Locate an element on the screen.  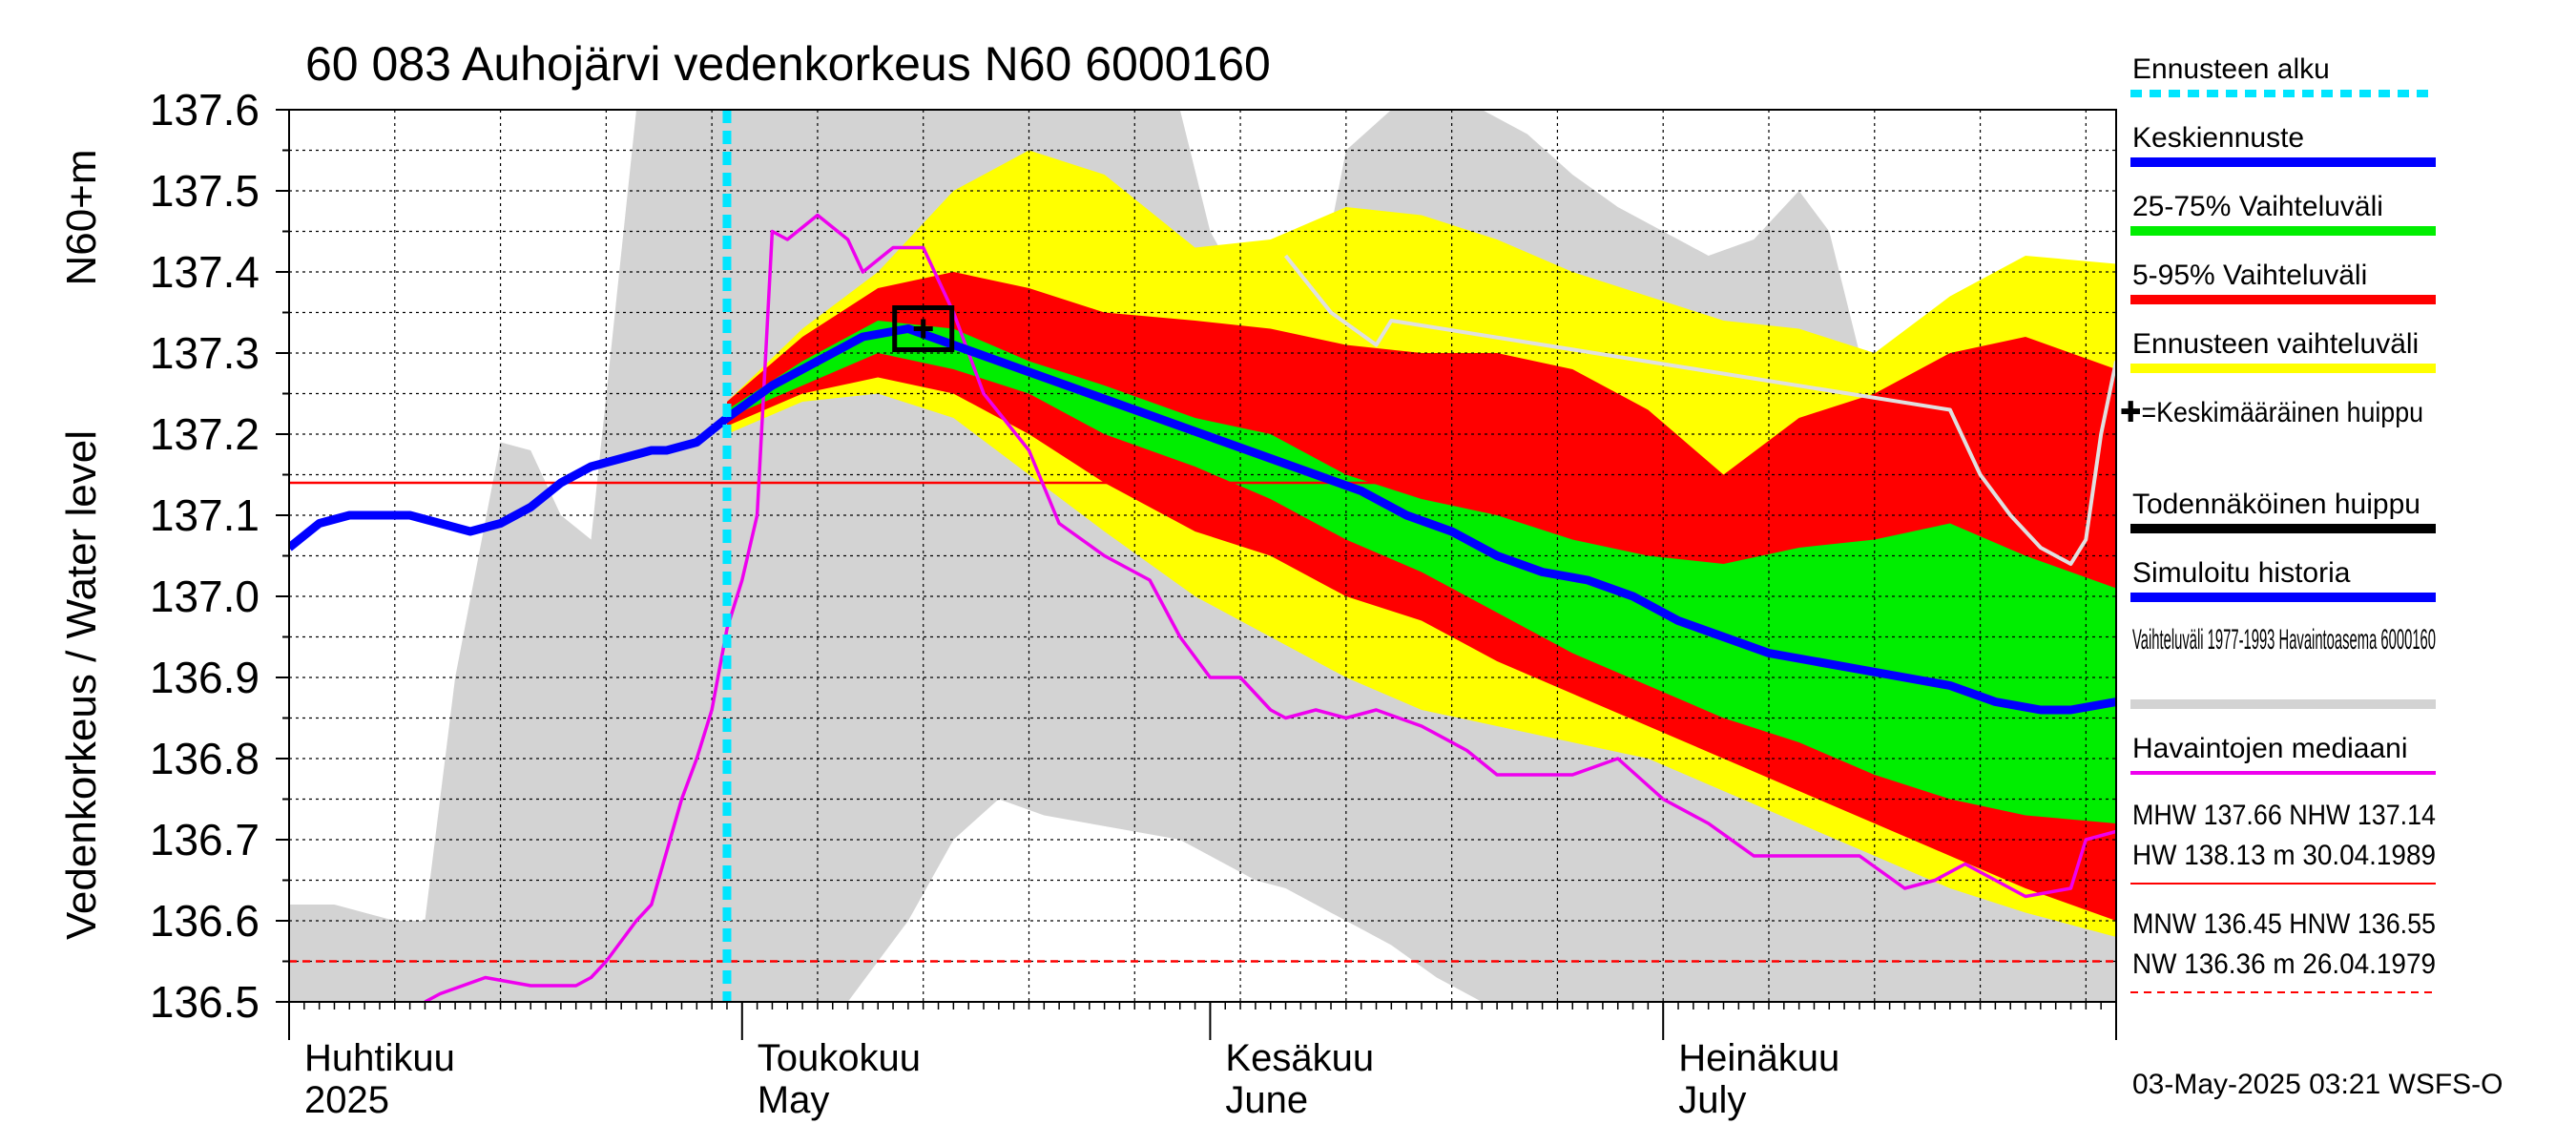
y-tick-label: 136.7 is located at coordinates (205, 840).